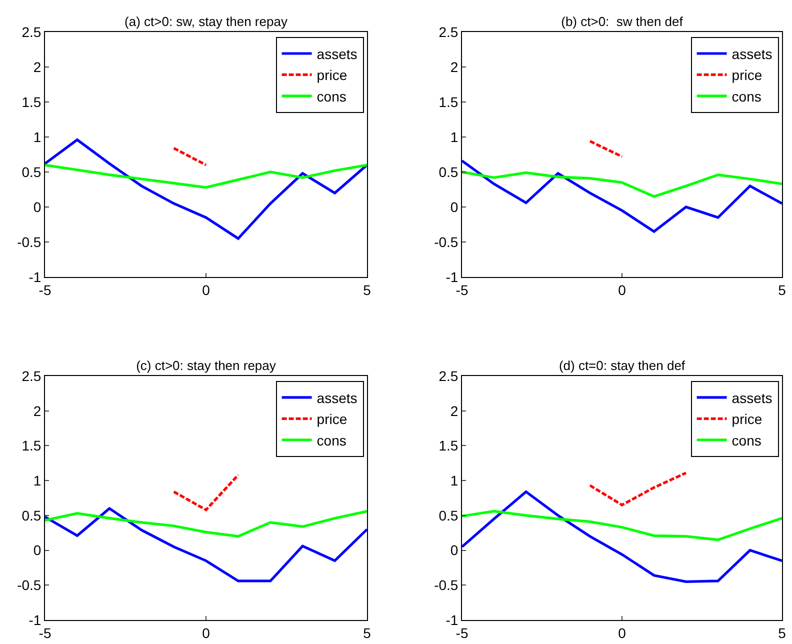 The image size is (792, 644). Describe the element at coordinates (206, 21) in the screenshot. I see `chart-title: (a) ct>0: sw, stay then repay` at that location.